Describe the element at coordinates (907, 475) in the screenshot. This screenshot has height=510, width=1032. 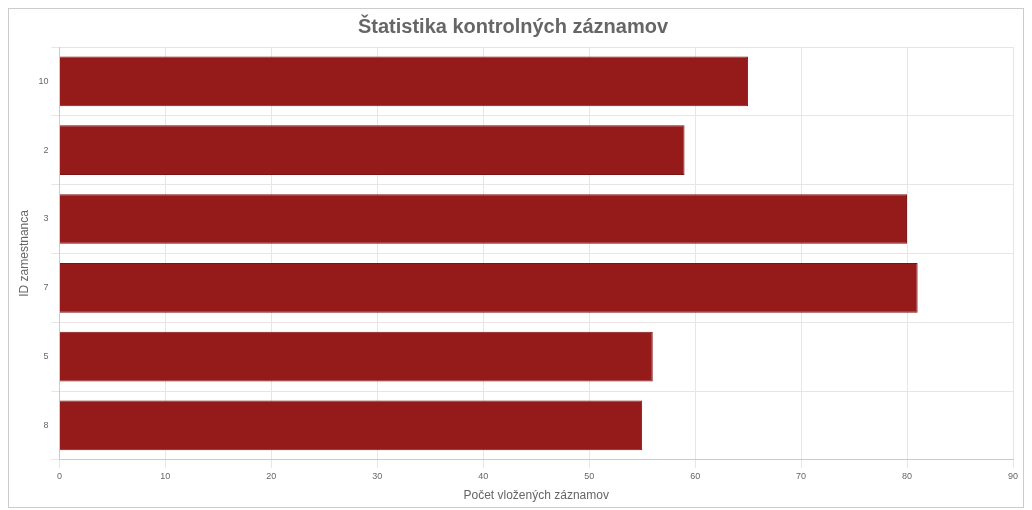
I see `x-tick-label: 80` at that location.